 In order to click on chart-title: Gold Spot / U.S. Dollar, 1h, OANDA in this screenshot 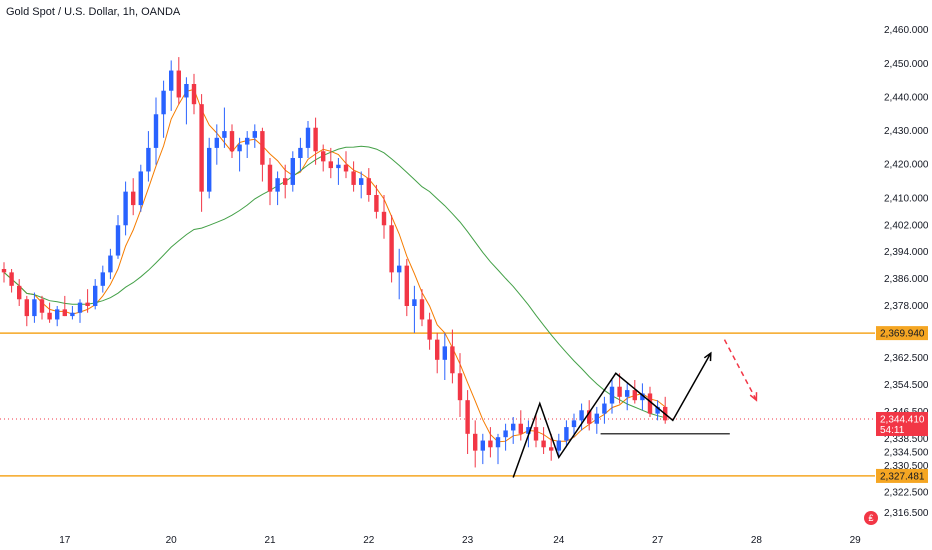, I will do `click(93, 12)`.